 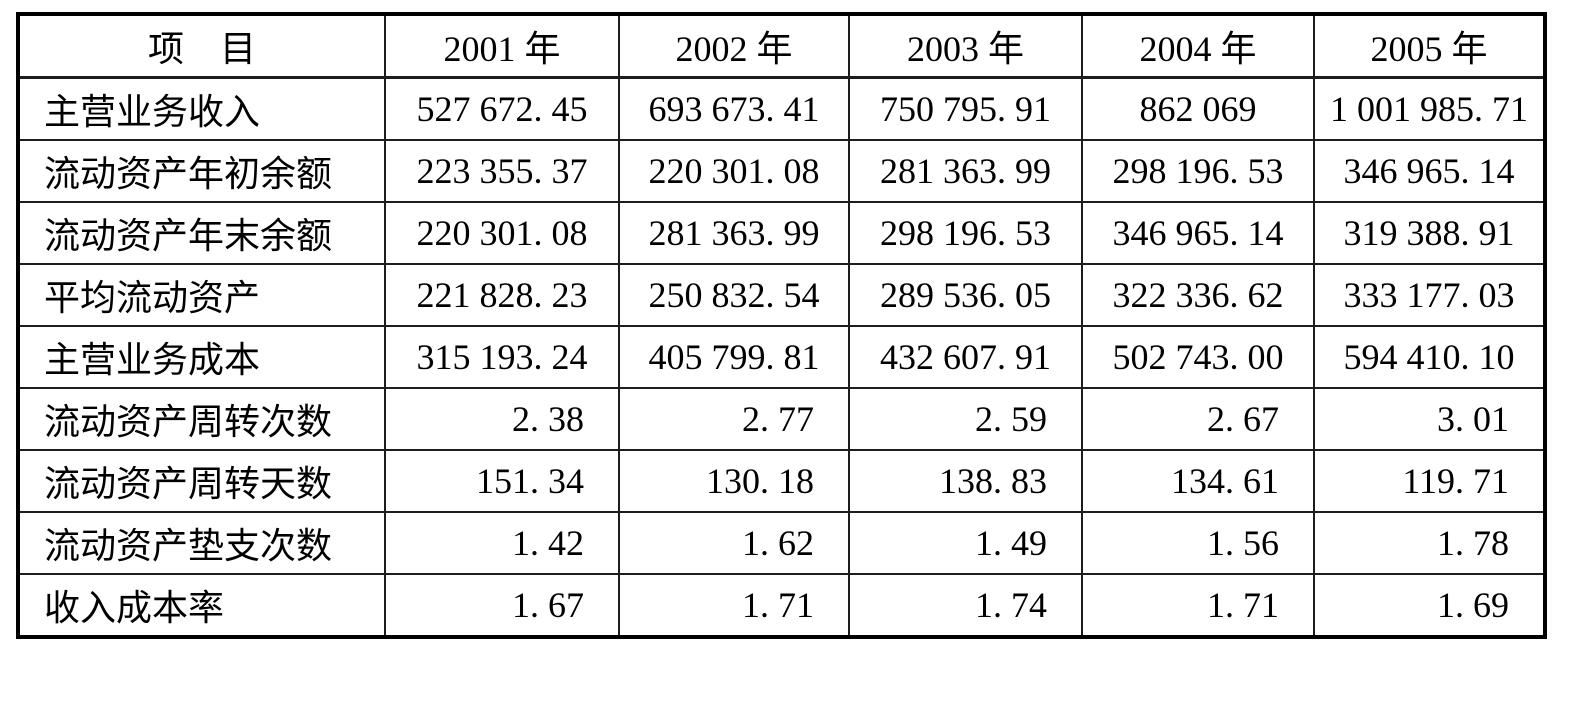 What do you see at coordinates (201, 171) in the screenshot?
I see `row-label: 流动资产年初余额` at bounding box center [201, 171].